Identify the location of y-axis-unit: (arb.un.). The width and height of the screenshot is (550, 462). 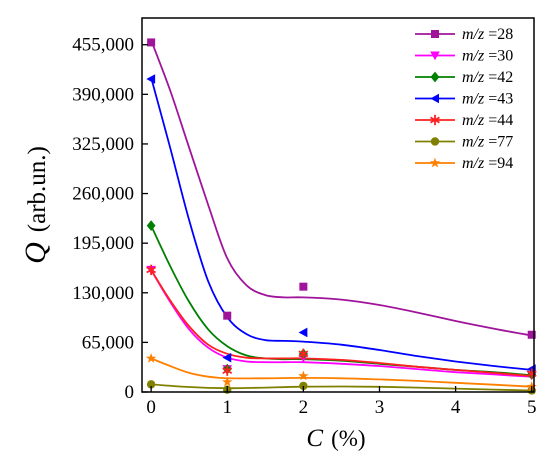
(37, 189).